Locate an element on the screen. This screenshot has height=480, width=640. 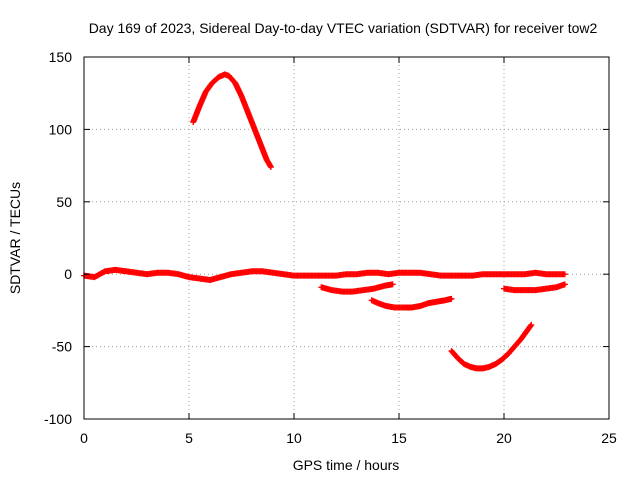
series-arc-near-zero is located at coordinates (324, 274).